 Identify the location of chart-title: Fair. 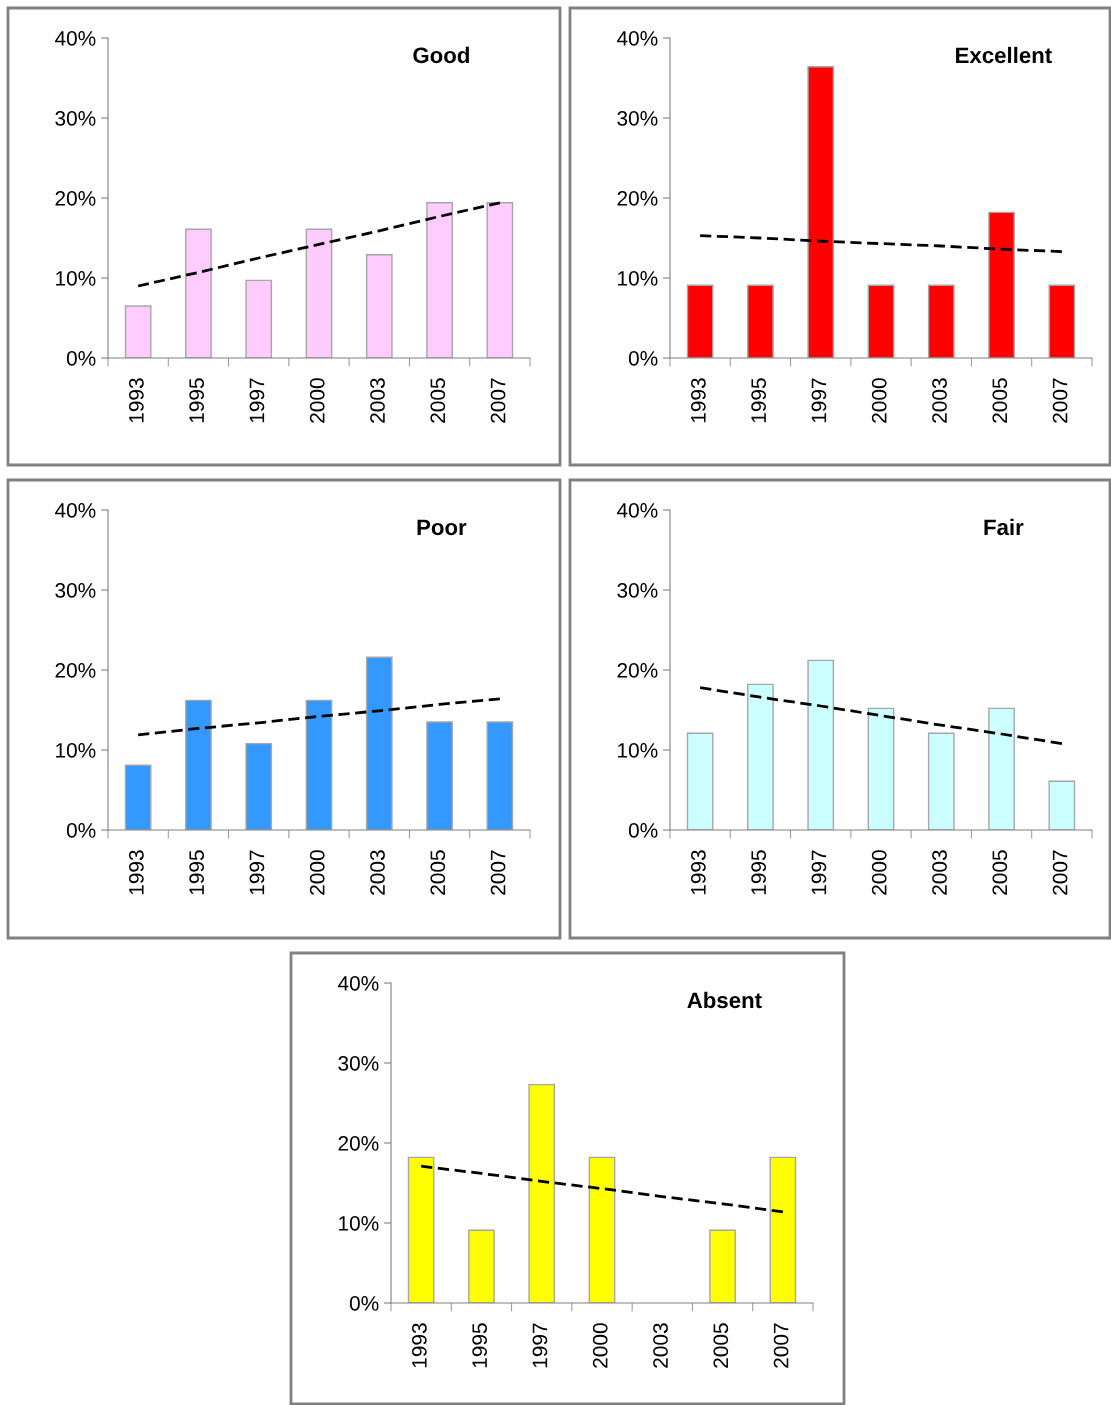
(1004, 527).